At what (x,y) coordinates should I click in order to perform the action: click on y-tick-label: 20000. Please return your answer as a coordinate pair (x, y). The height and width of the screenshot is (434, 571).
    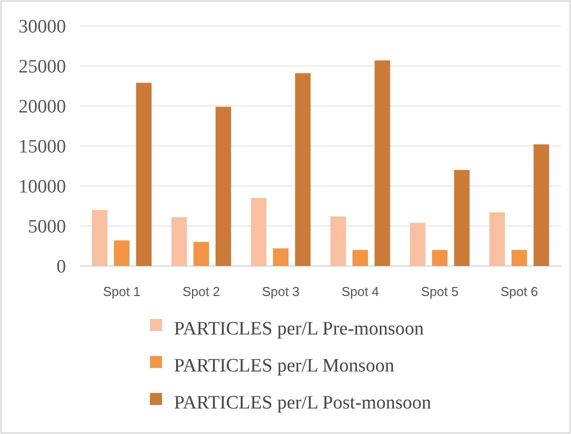
    Looking at the image, I should click on (42, 107).